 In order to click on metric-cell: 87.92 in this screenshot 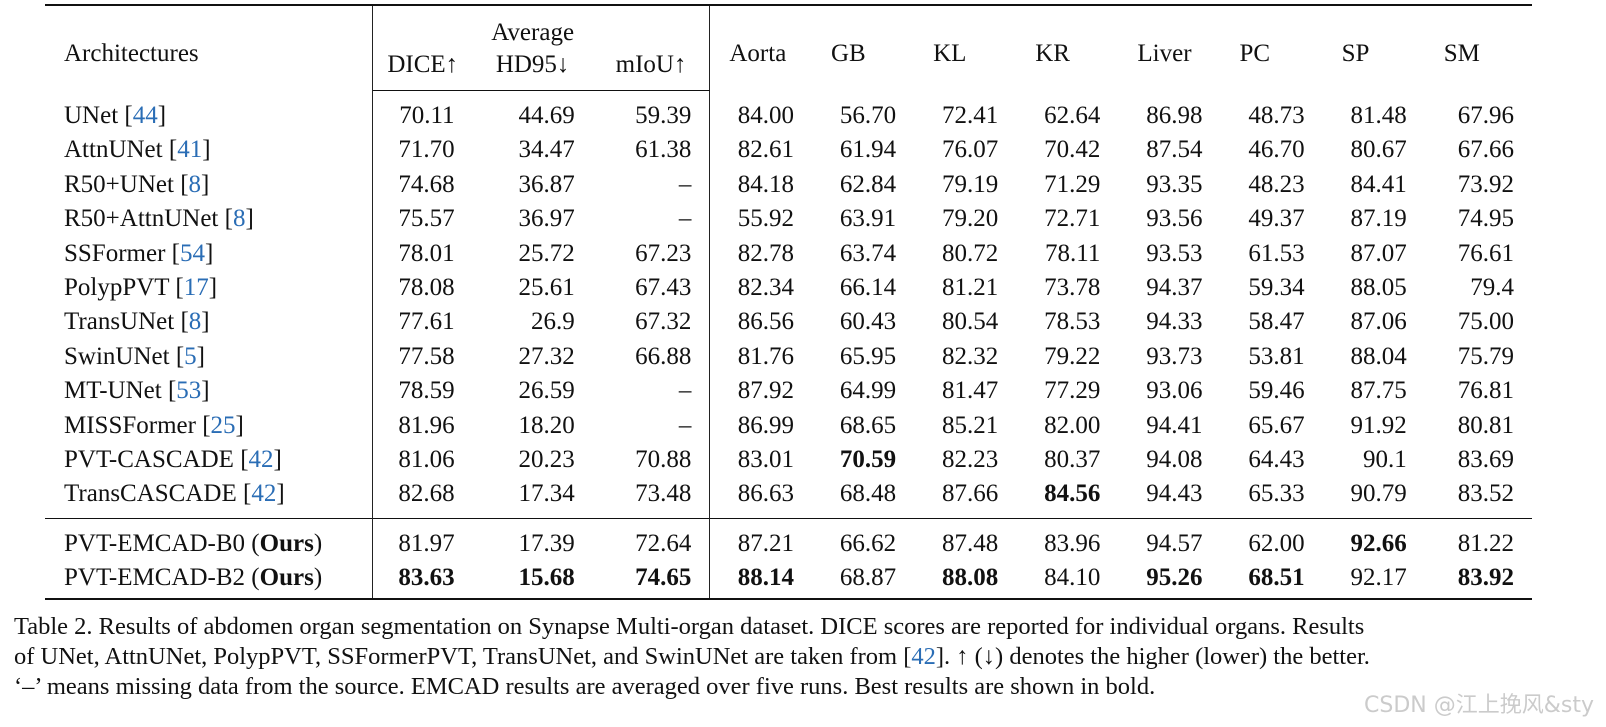, I will do `click(765, 391)`.